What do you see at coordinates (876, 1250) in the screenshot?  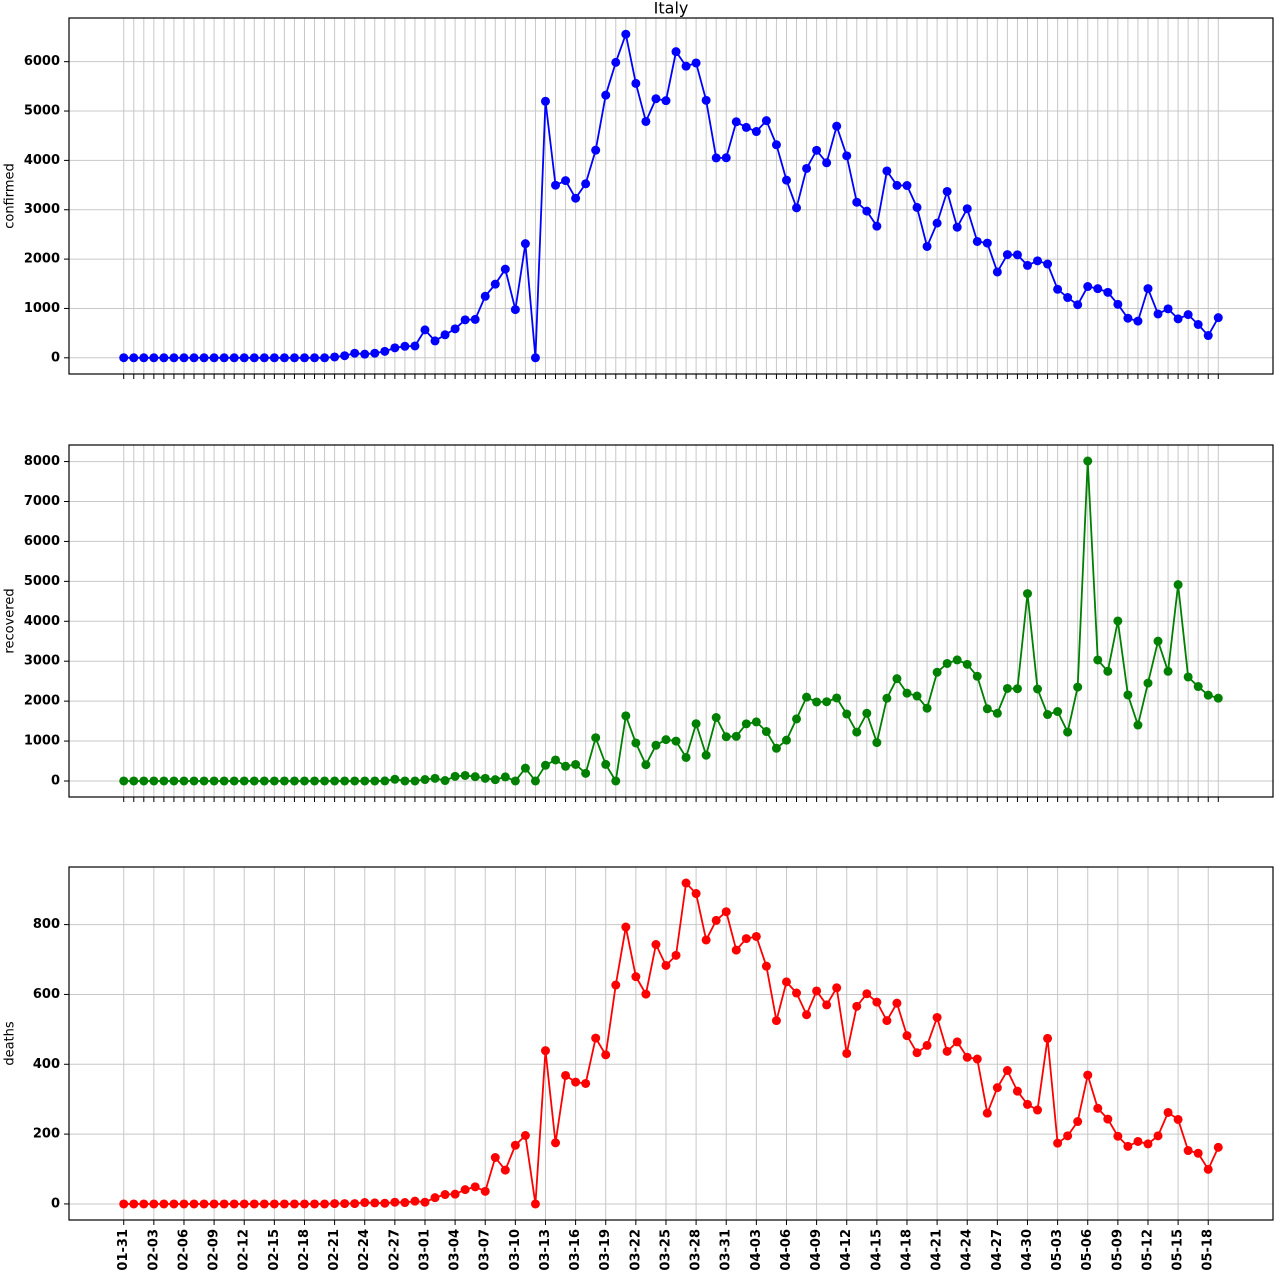 I see `x-tick-label: 04-15` at bounding box center [876, 1250].